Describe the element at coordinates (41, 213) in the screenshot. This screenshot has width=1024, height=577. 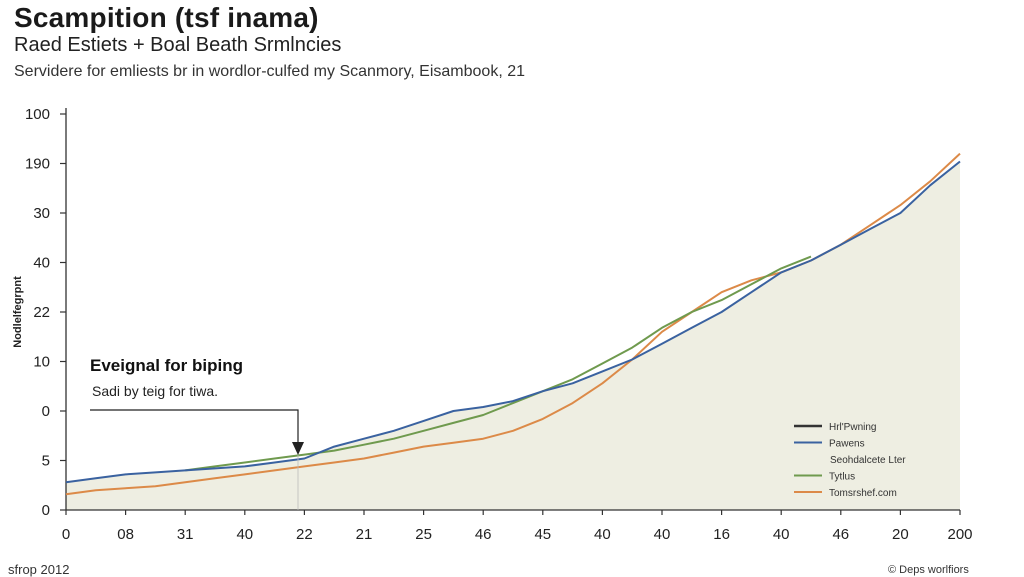
I see `y-tick-label: 30` at that location.